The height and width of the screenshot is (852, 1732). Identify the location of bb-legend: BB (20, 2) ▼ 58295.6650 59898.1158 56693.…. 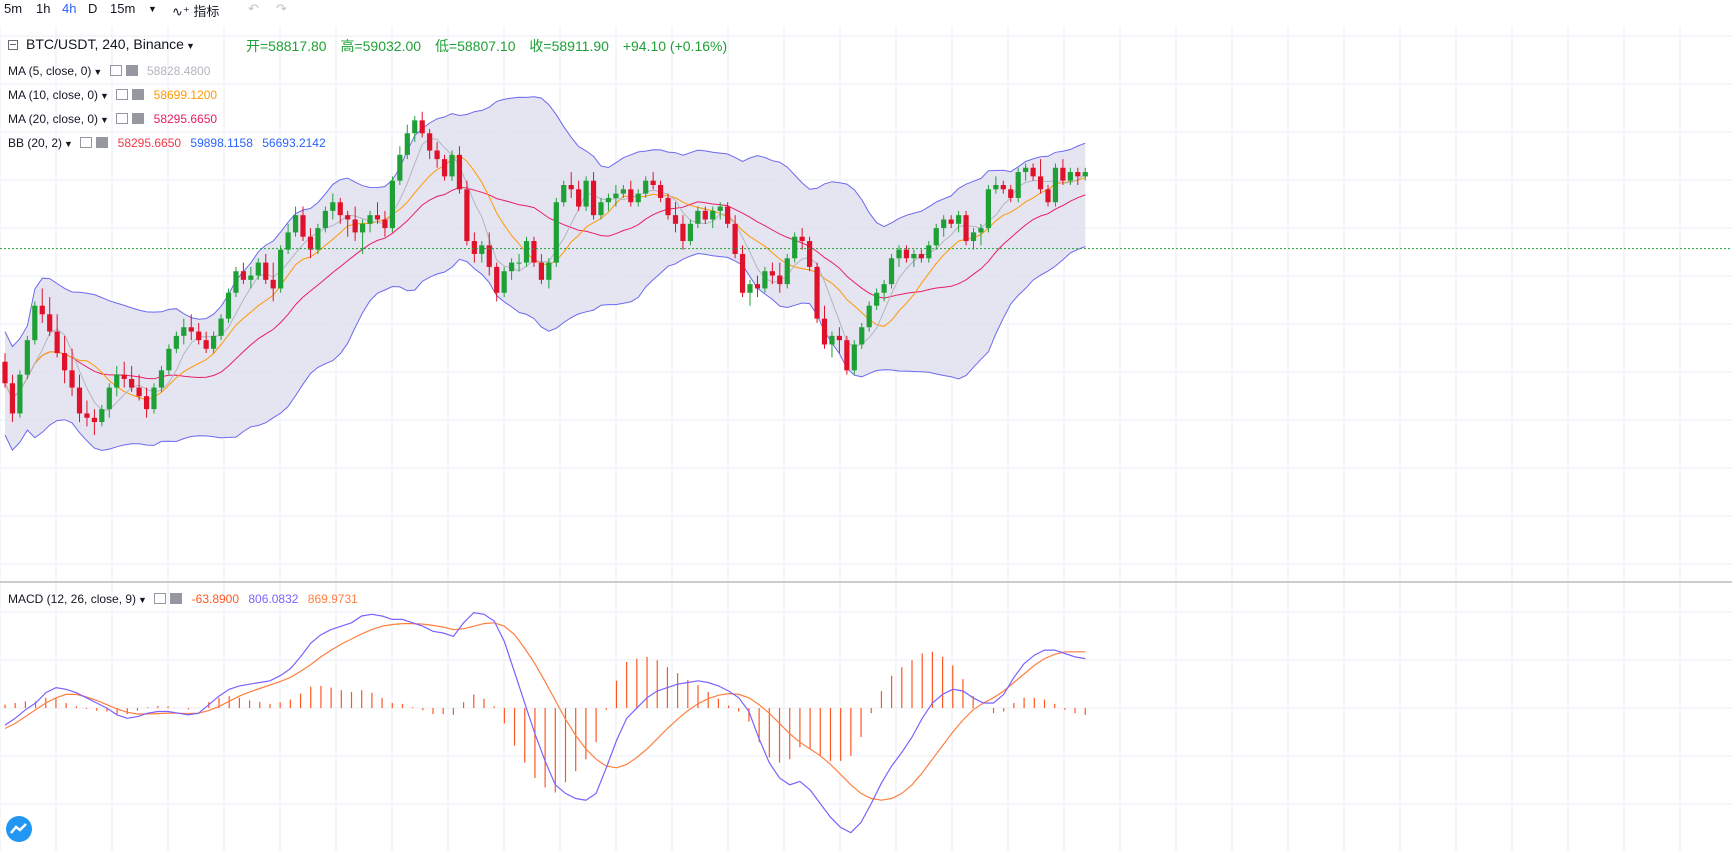
(167, 143).